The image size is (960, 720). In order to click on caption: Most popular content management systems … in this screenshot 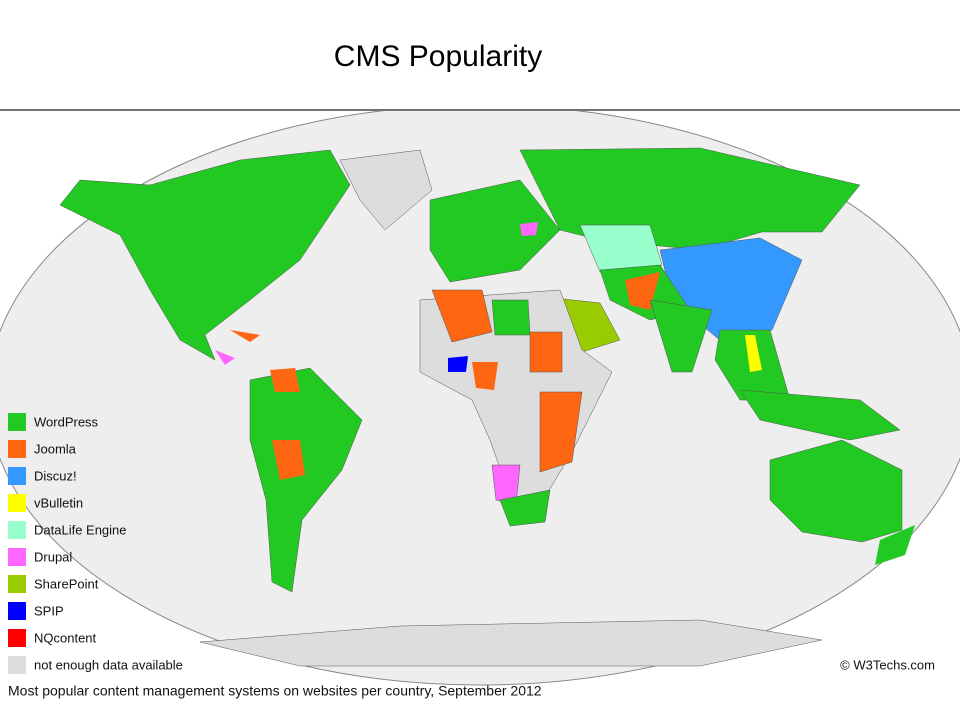, I will do `click(275, 691)`.